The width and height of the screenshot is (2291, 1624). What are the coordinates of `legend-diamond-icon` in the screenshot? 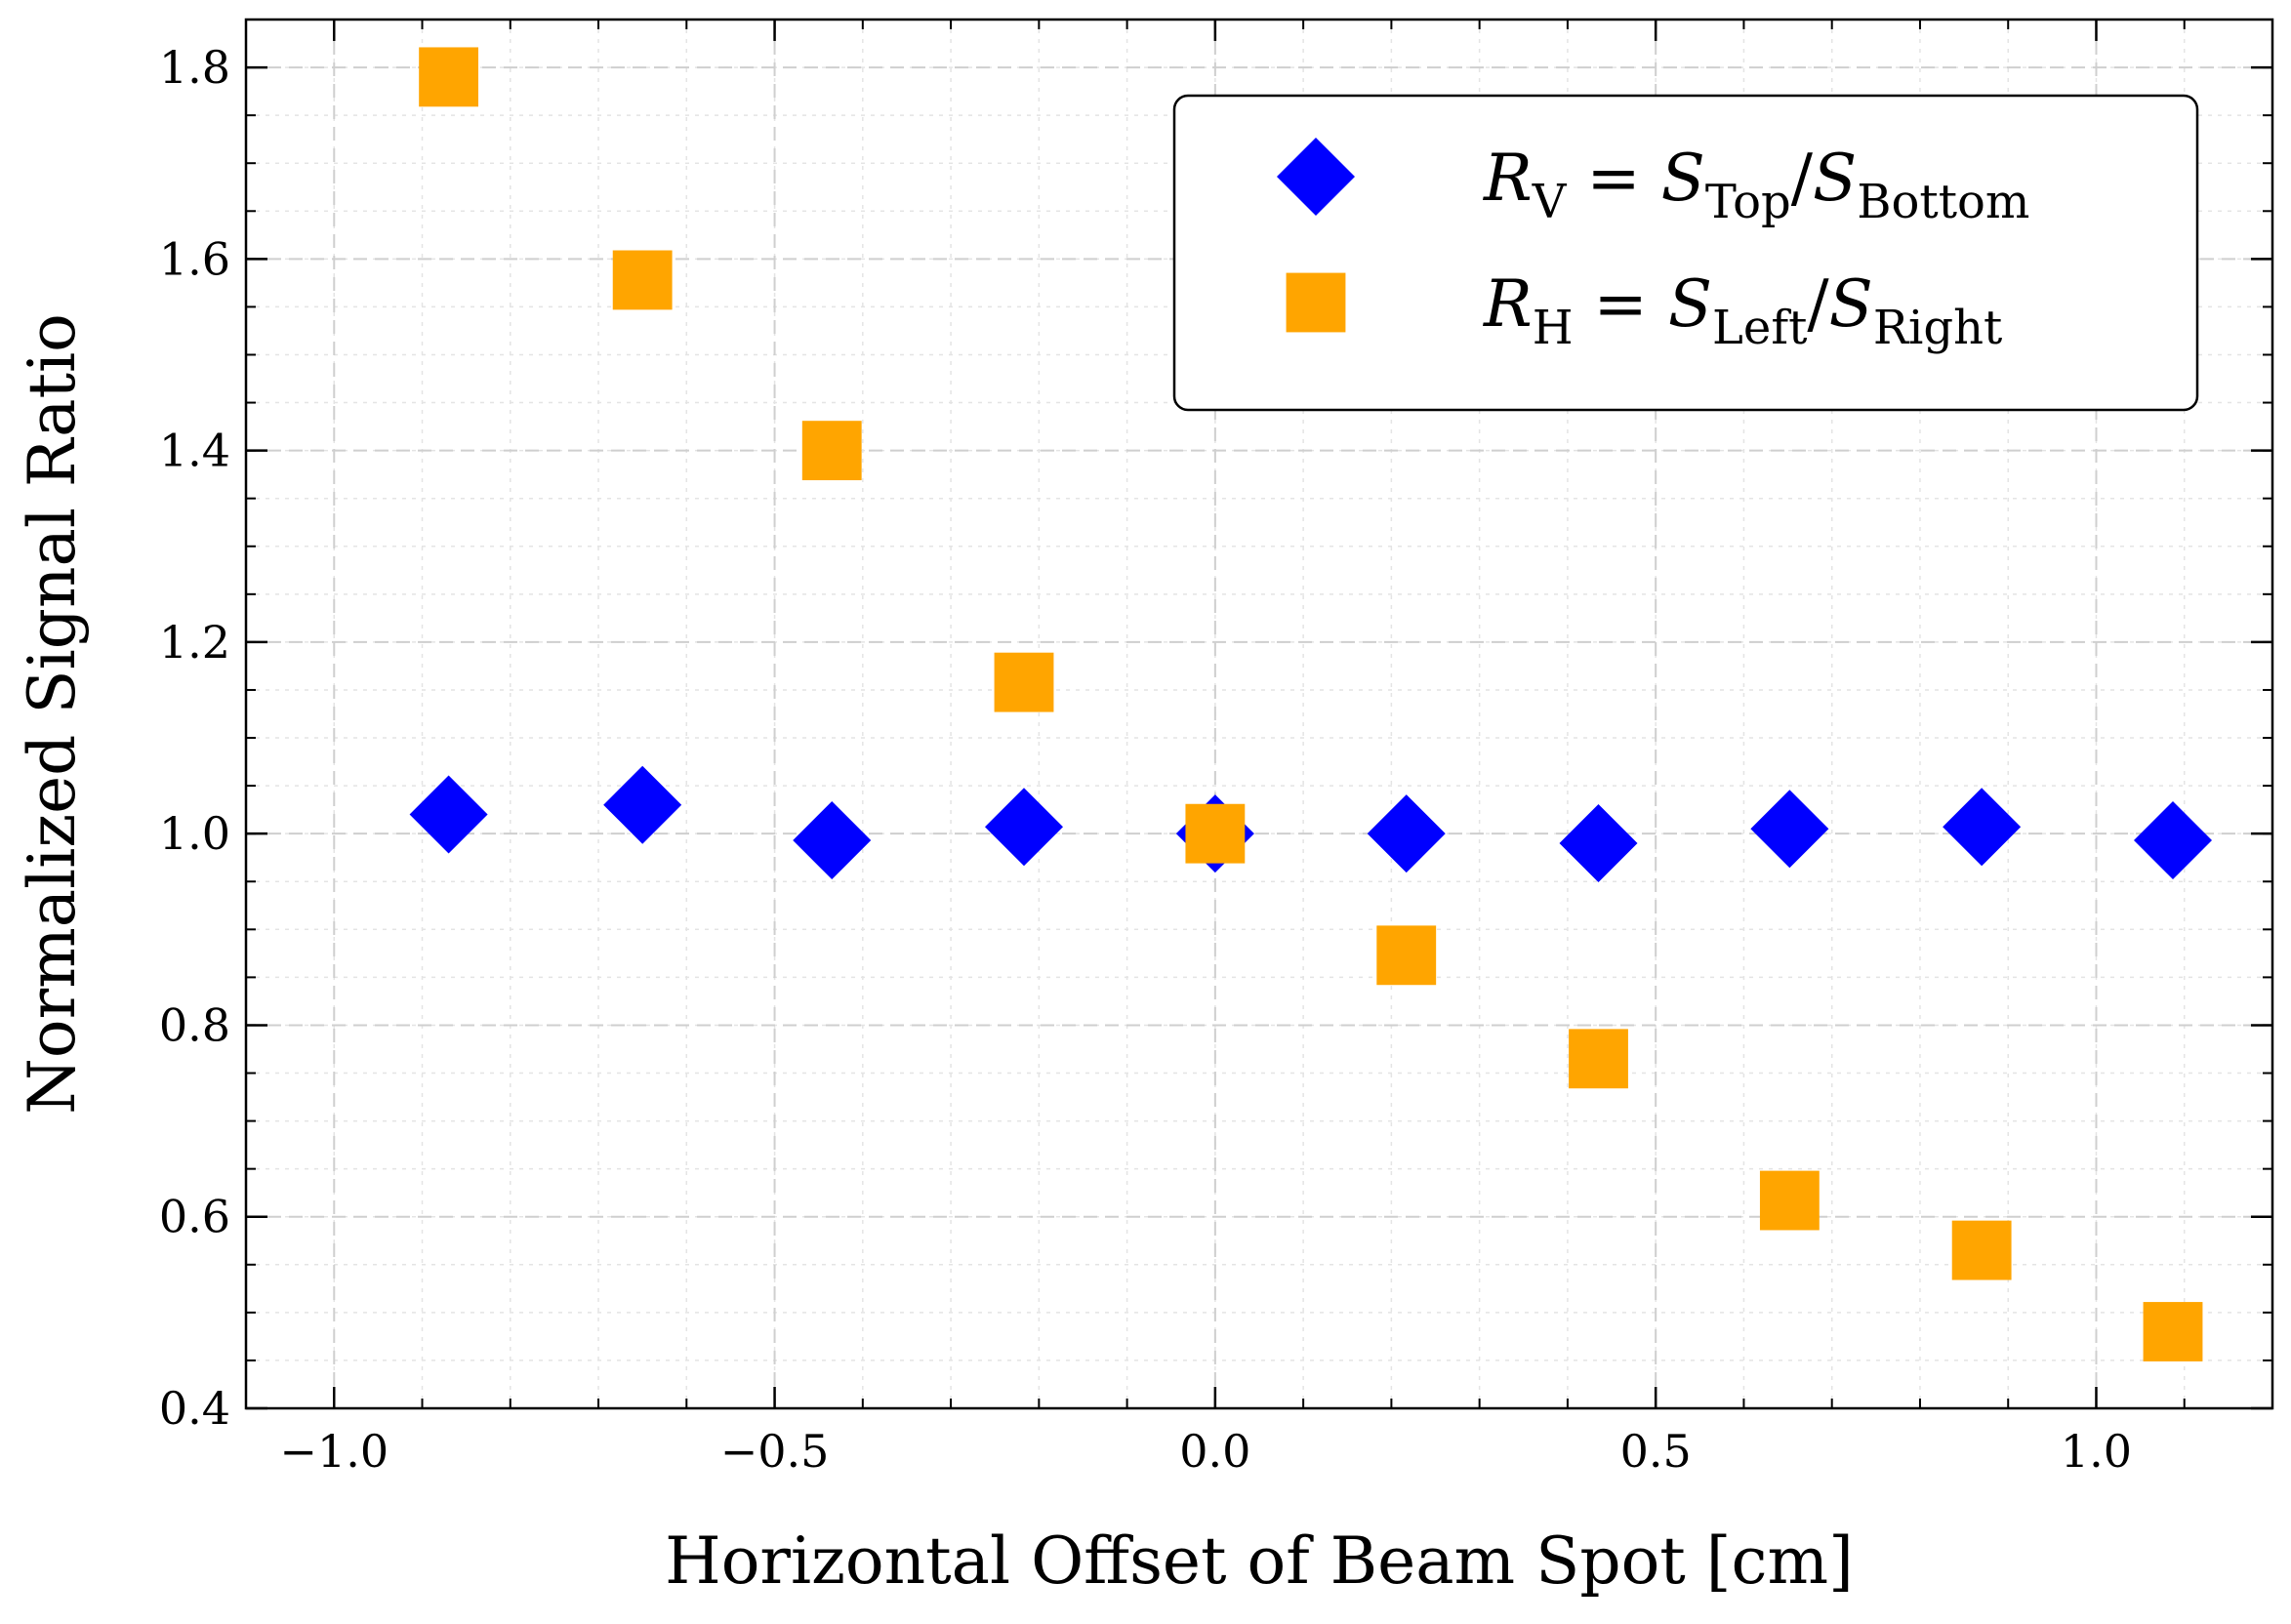 It's located at (1316, 177).